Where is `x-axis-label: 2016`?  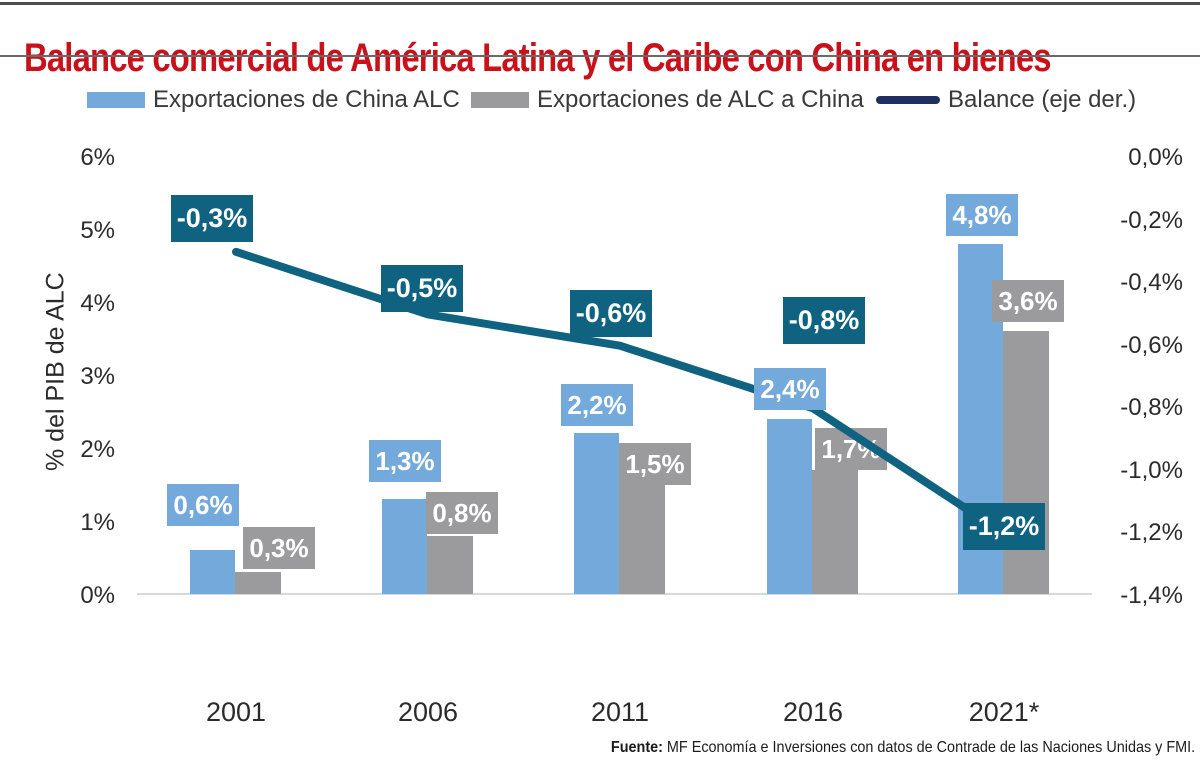
x-axis-label: 2016 is located at coordinates (813, 712).